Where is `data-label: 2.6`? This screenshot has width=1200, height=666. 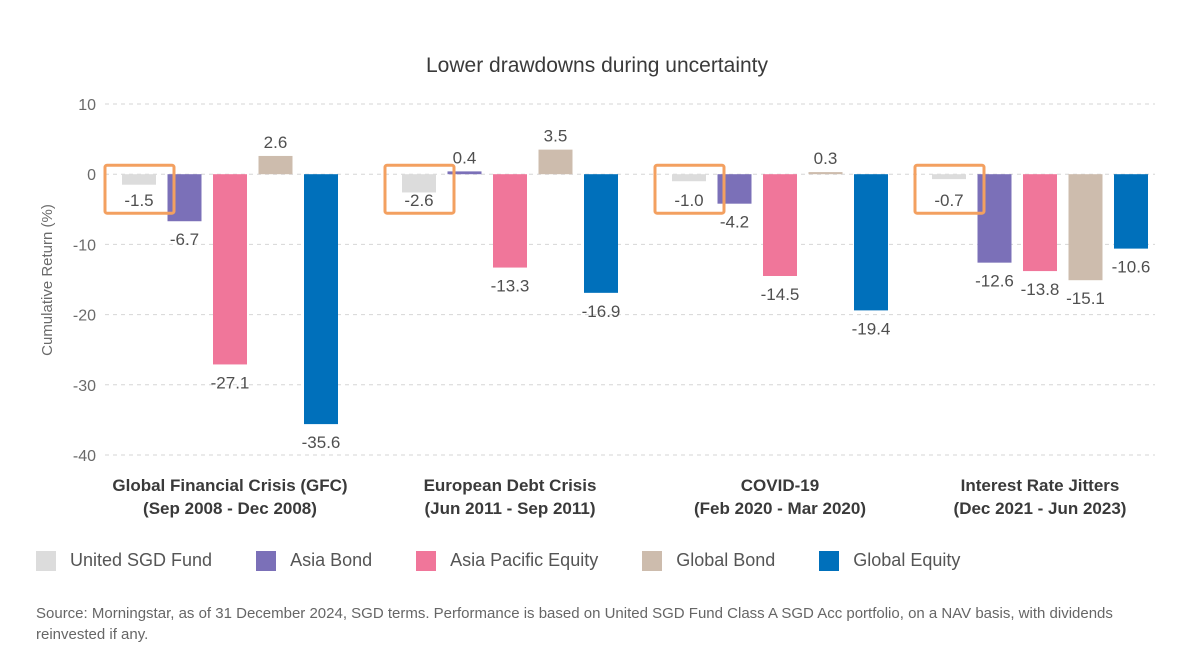 data-label: 2.6 is located at coordinates (276, 142).